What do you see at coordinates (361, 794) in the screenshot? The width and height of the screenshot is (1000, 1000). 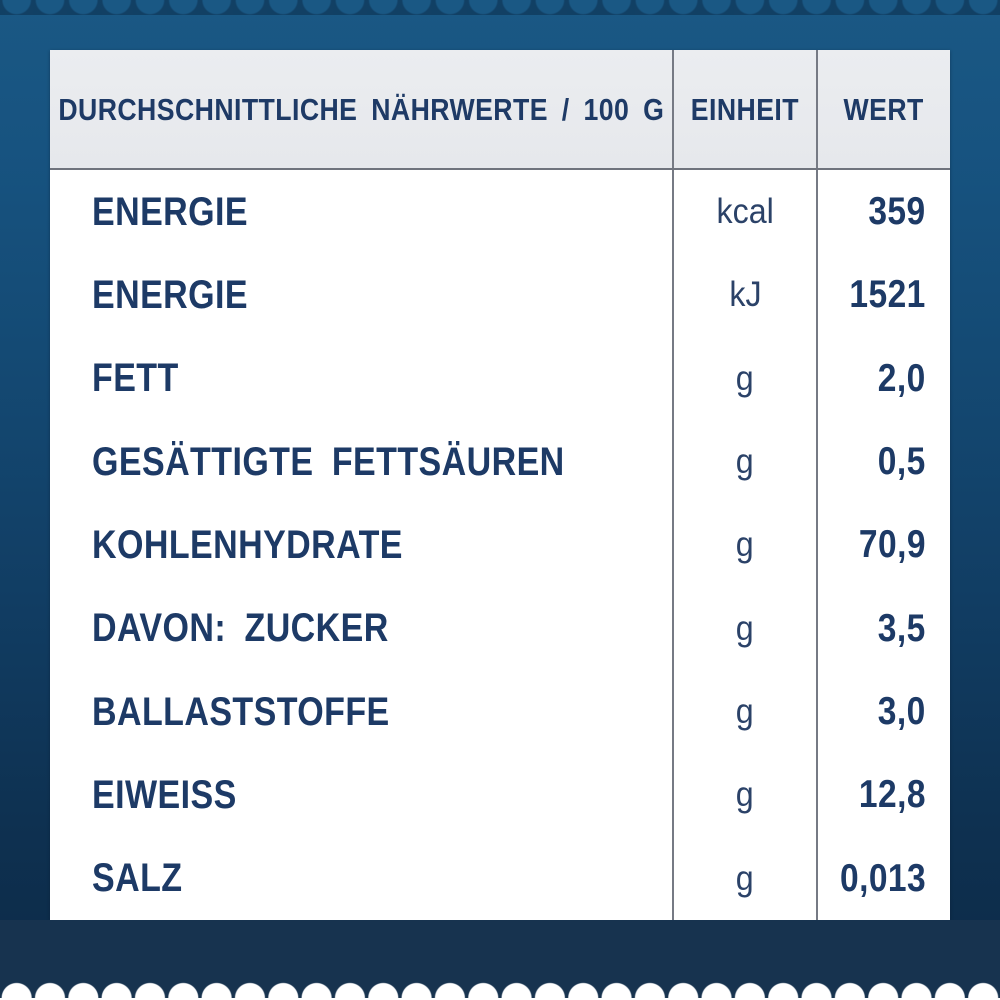 I see `cell-label: EIWEISS` at bounding box center [361, 794].